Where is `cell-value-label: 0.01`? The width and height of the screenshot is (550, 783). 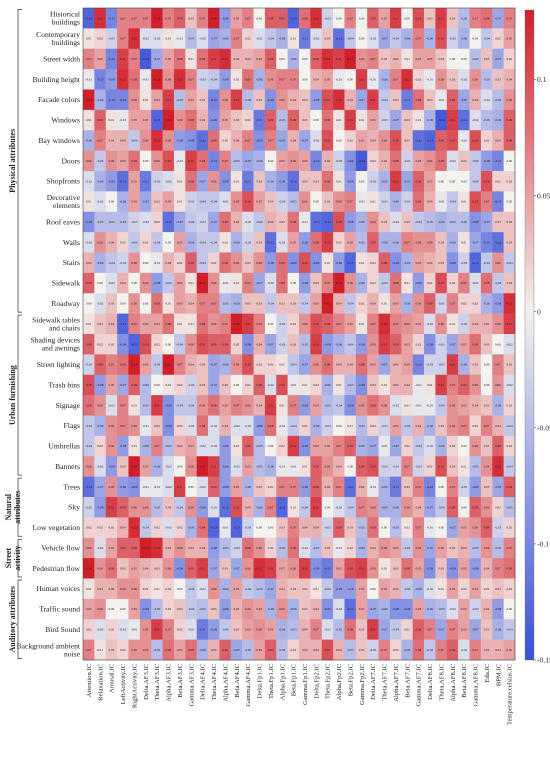
cell-value-label: 0.01 is located at coordinates (350, 426).